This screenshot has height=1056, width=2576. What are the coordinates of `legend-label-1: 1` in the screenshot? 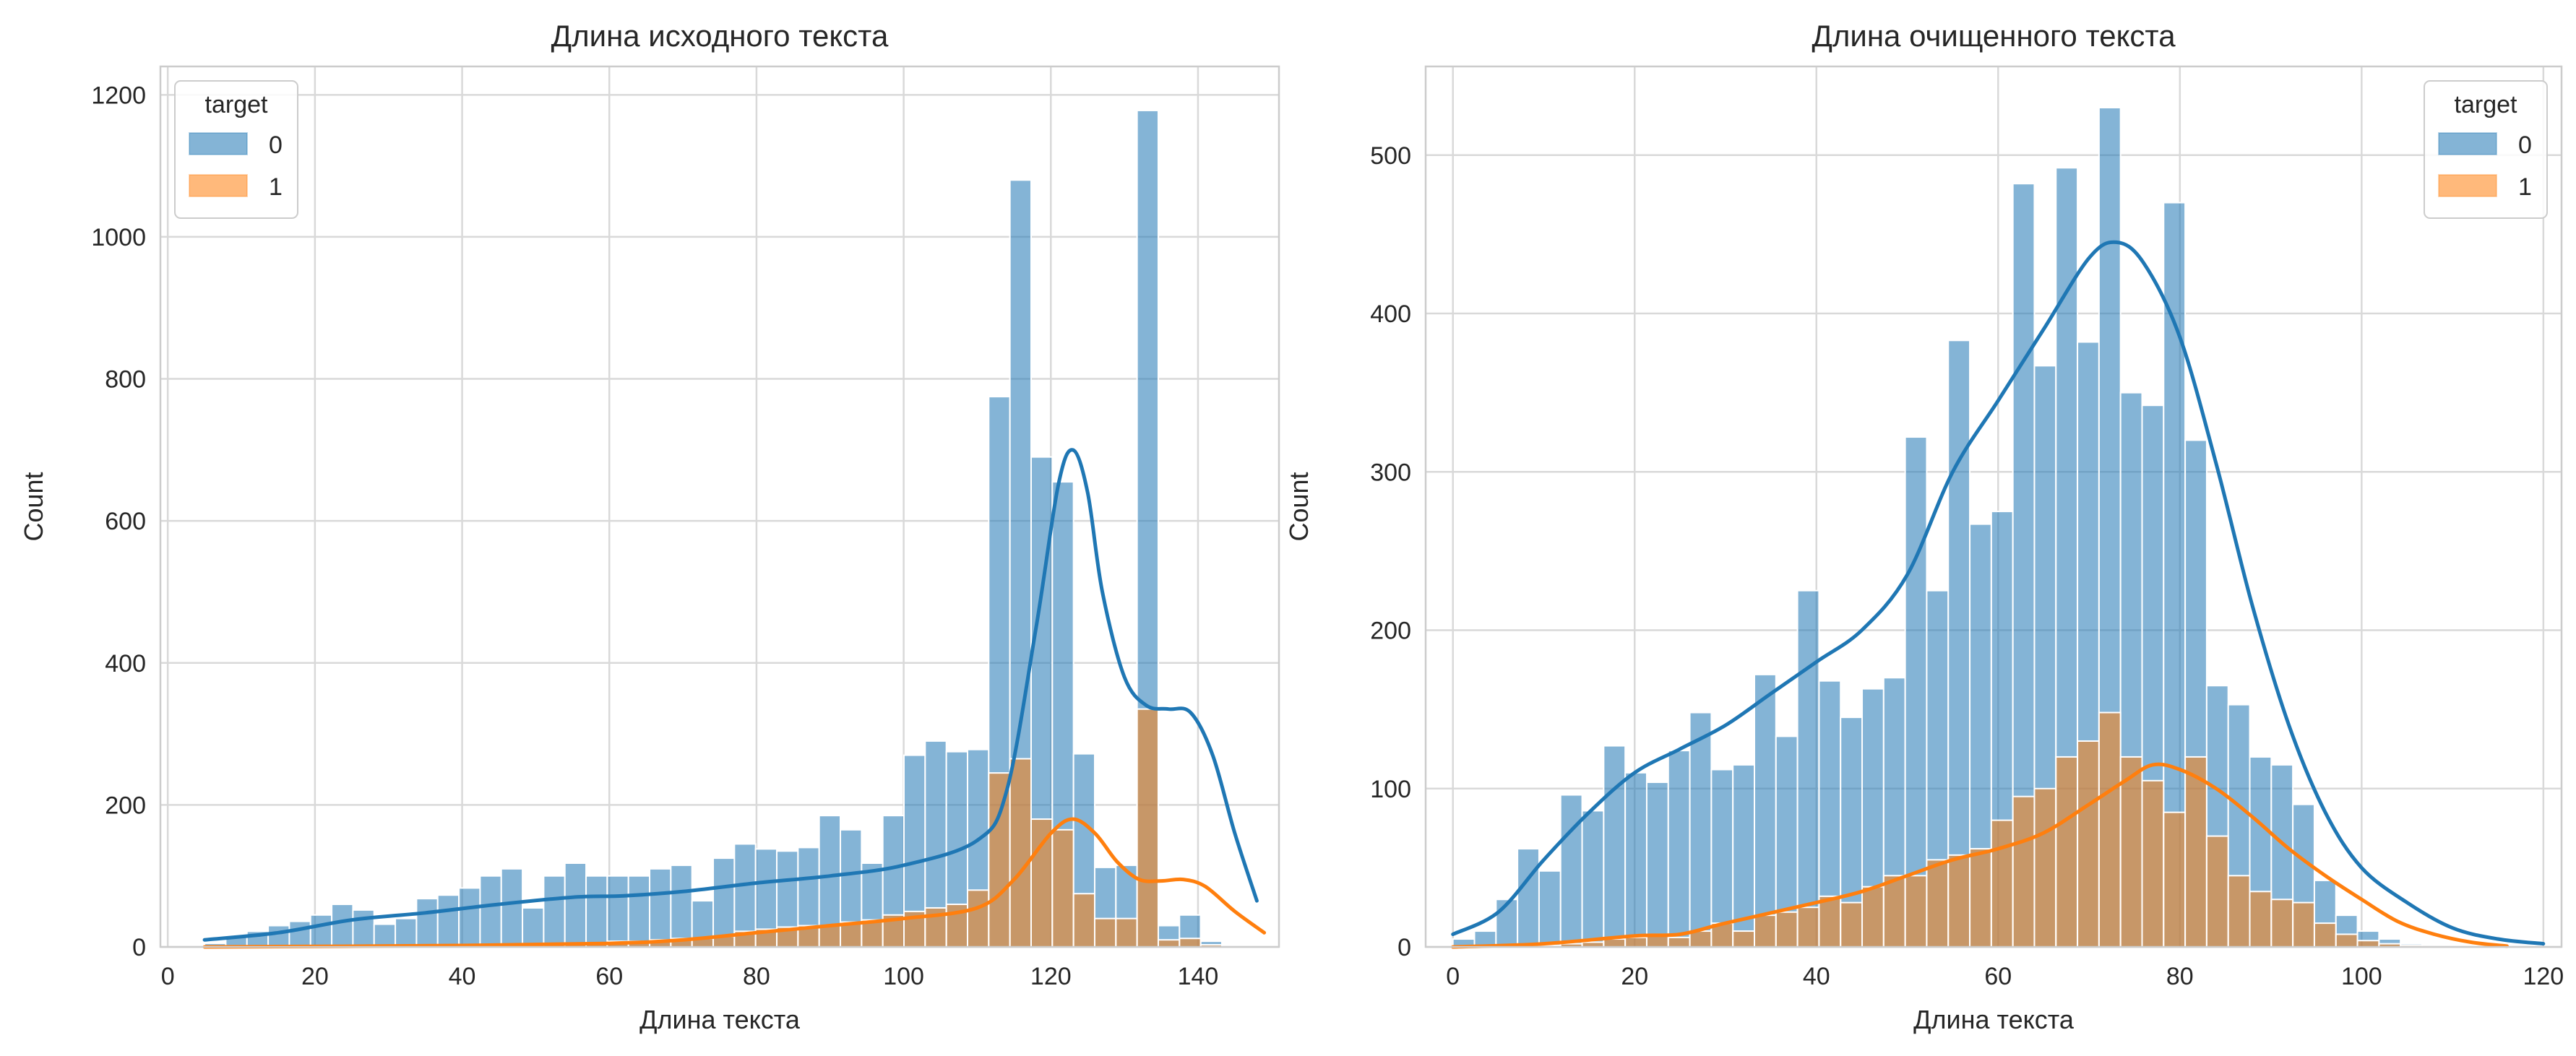 It's located at (2525, 187).